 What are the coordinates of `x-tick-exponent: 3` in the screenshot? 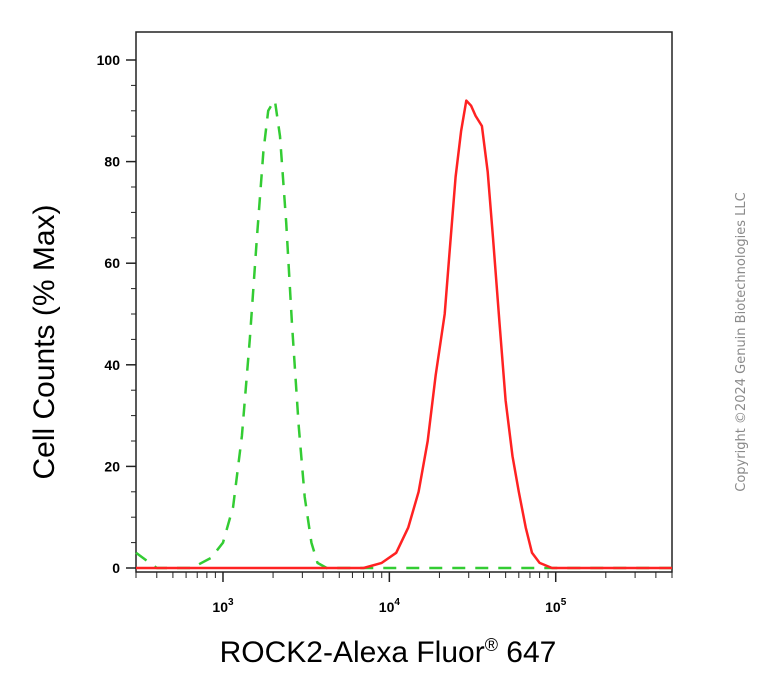 It's located at (231, 602).